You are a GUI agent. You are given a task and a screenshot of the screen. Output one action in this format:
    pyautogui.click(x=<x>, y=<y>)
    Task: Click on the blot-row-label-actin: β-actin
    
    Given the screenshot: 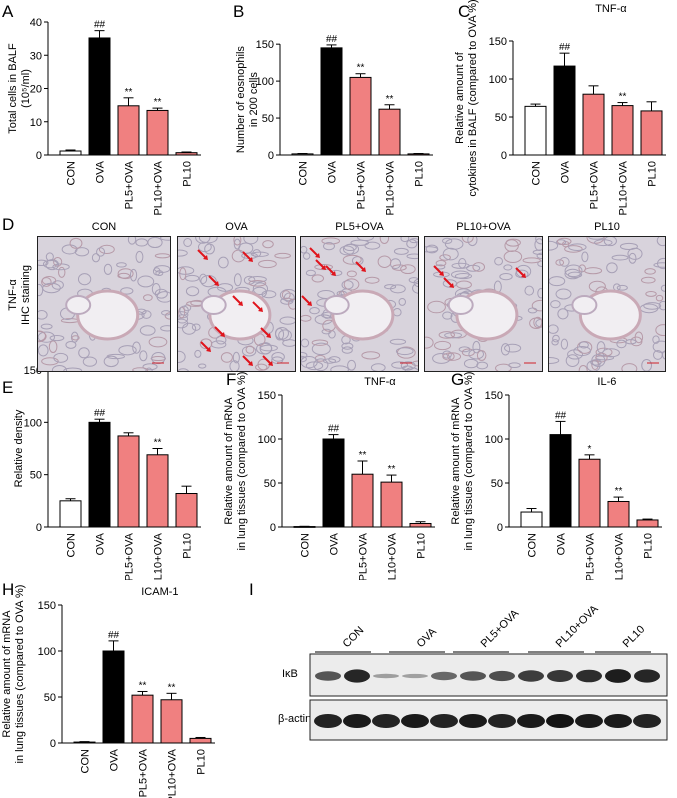 What is the action you would take?
    pyautogui.click(x=294, y=719)
    